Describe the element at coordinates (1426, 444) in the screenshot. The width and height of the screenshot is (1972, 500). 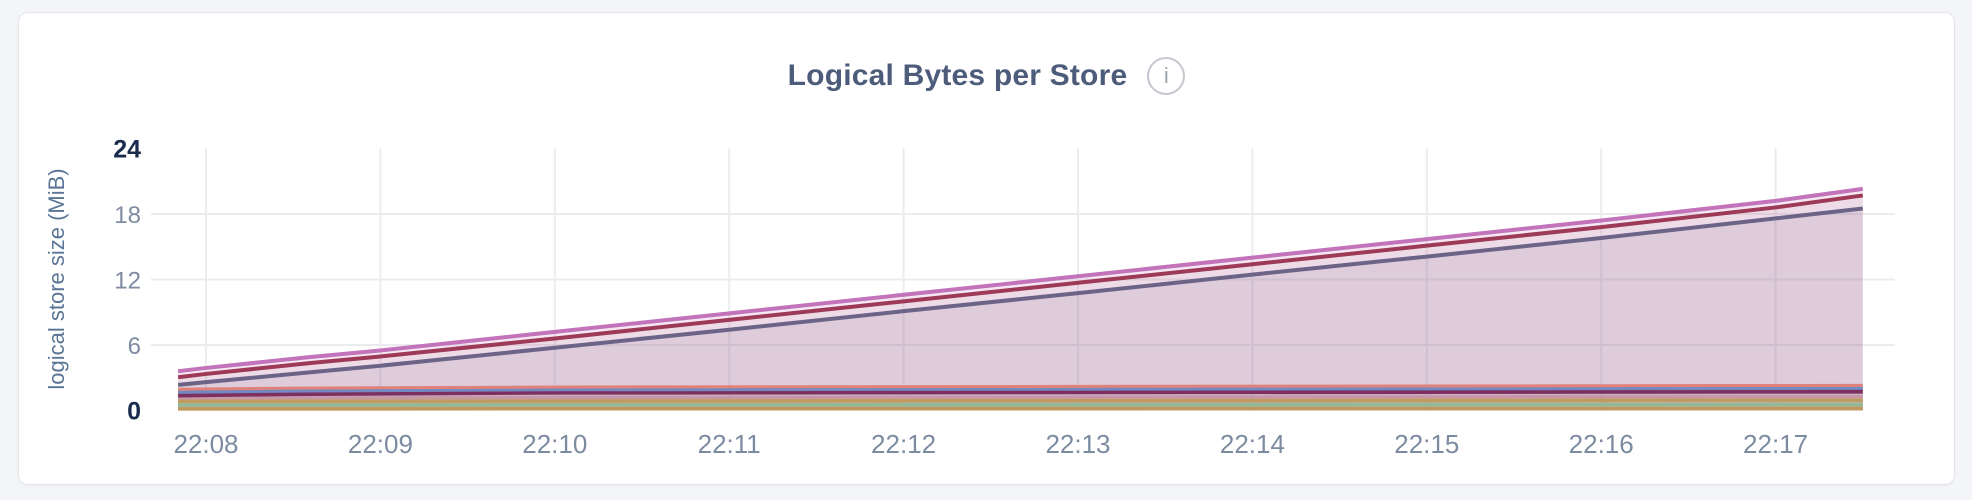
I see `x-tick-label: 22:15` at that location.